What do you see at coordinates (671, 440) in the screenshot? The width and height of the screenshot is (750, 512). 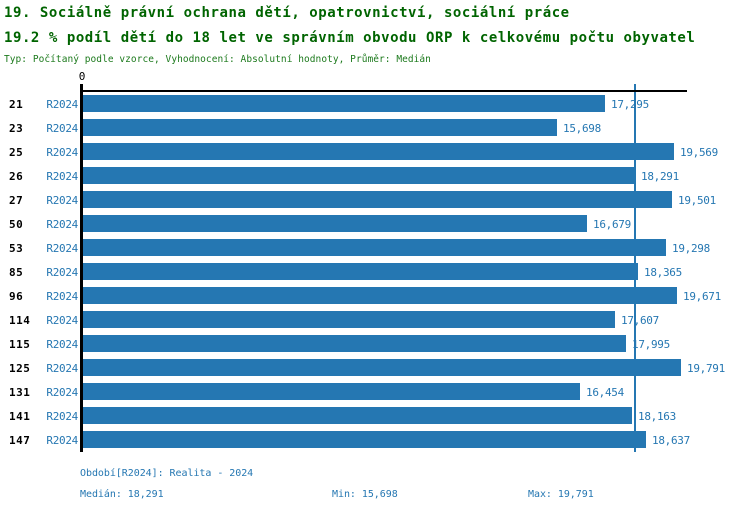 I see `bar-value-label: 18,637` at bounding box center [671, 440].